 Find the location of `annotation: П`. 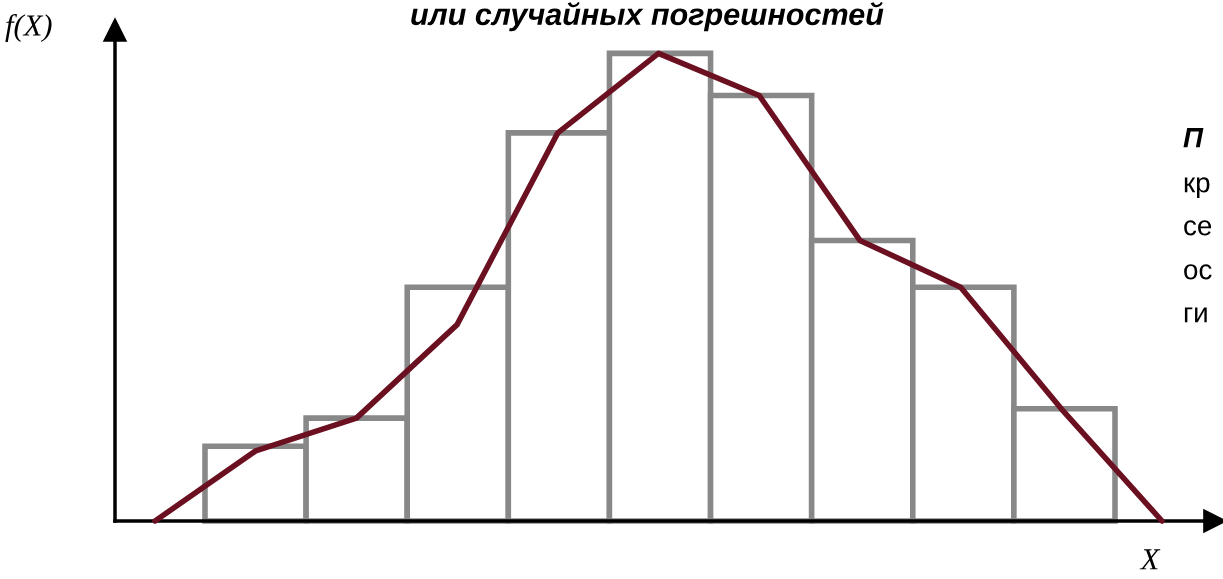

annotation: П is located at coordinates (1193, 138).